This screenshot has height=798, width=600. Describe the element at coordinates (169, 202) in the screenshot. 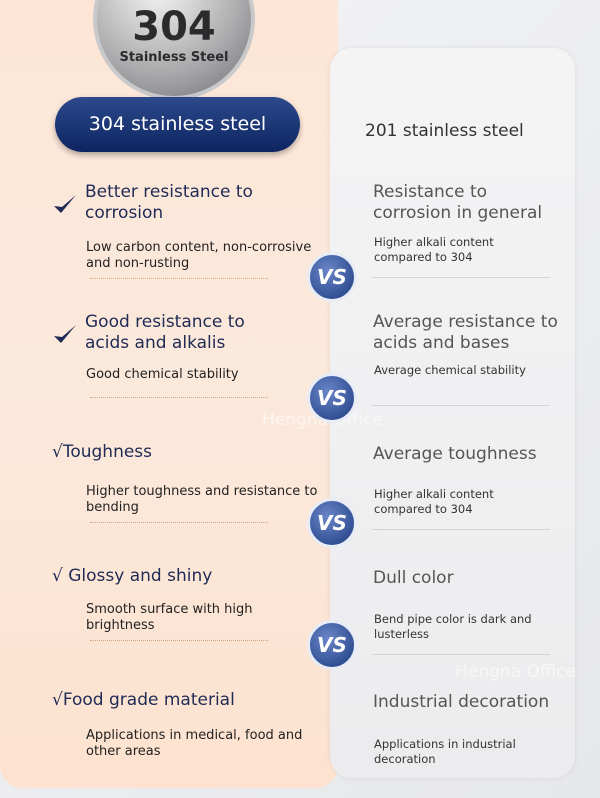

I see `left-title: Better resistance to corrosion` at that location.